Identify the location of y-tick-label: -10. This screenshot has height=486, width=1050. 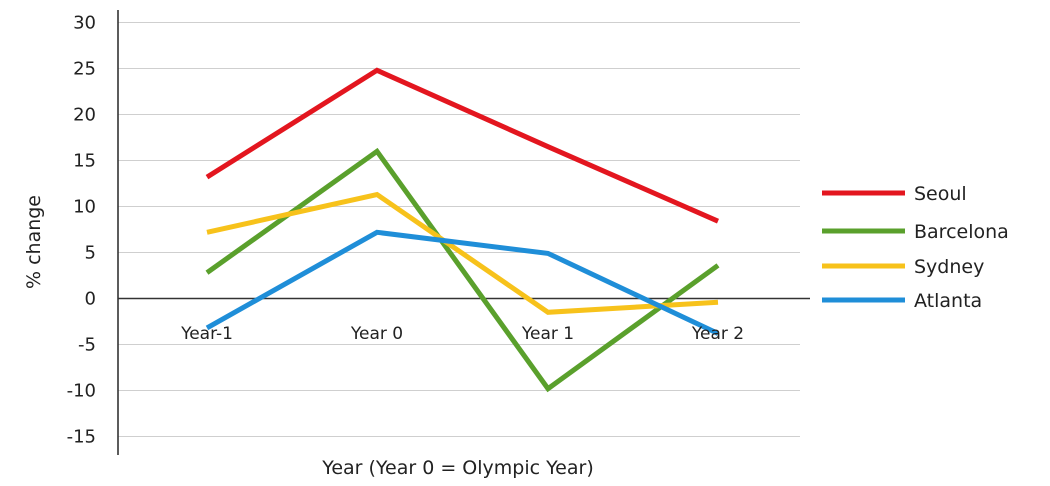
(81, 391).